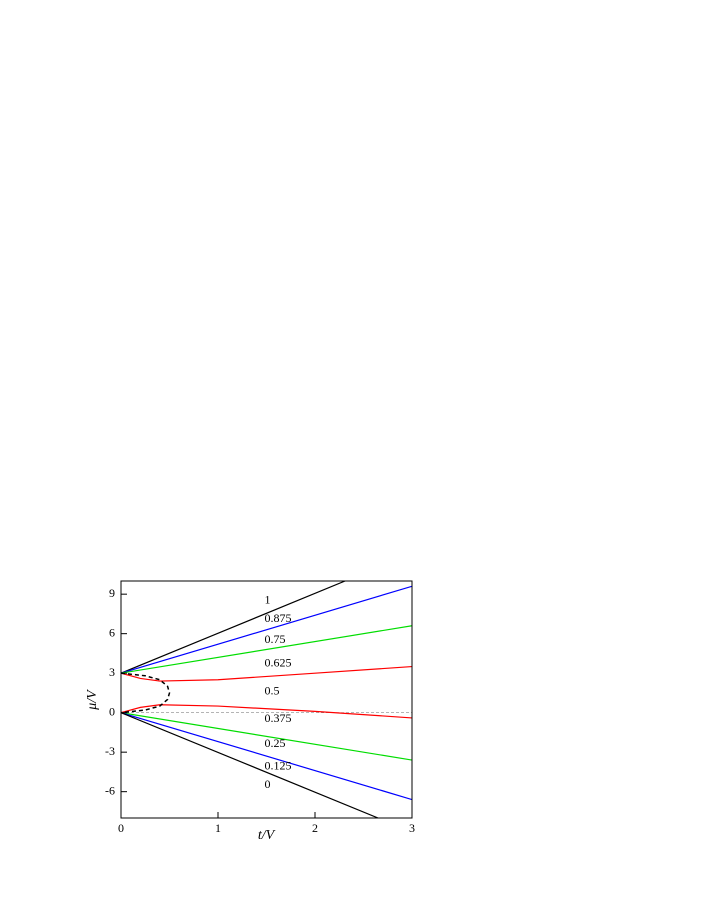  Describe the element at coordinates (272, 690) in the screenshot. I see `region-label: 0.5` at that location.